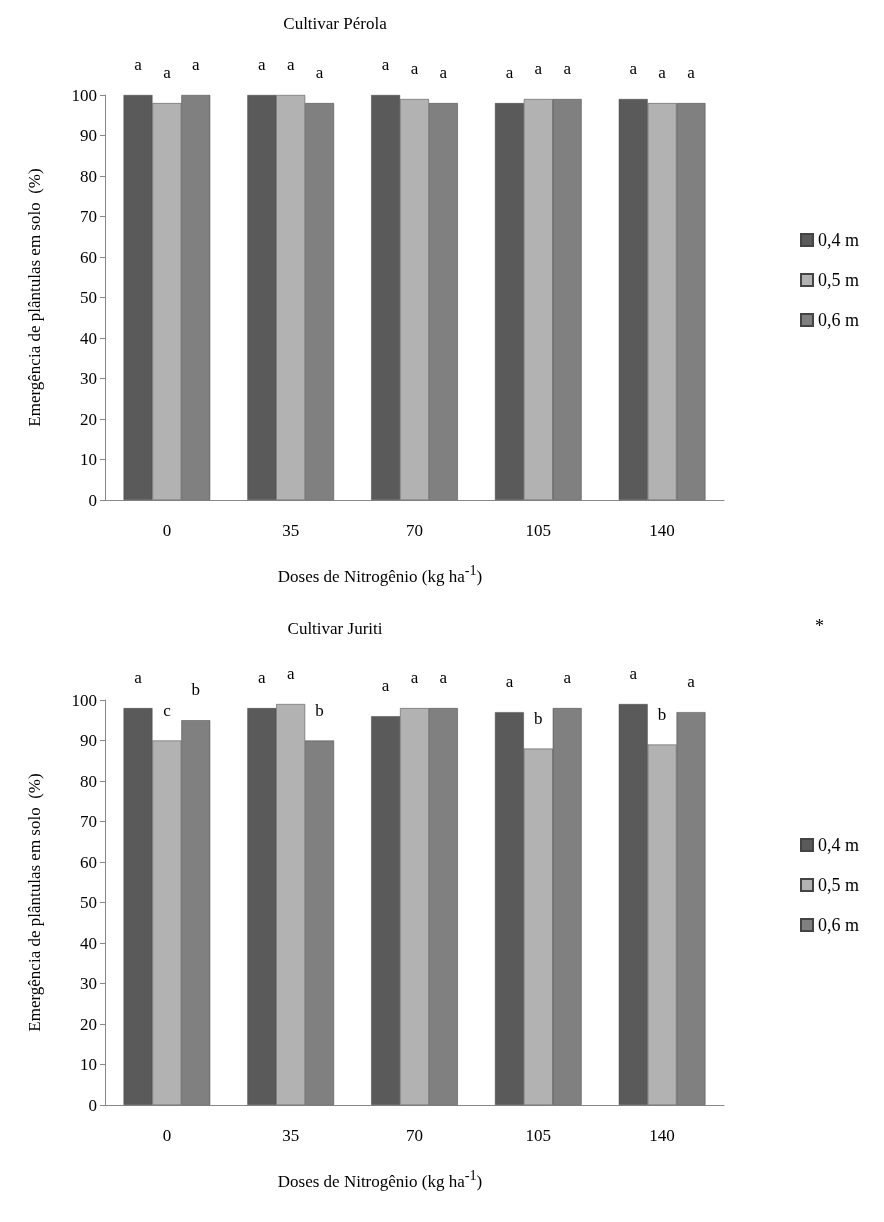  What do you see at coordinates (335, 628) in the screenshot?
I see `chart-title: Cultivar Juriti` at bounding box center [335, 628].